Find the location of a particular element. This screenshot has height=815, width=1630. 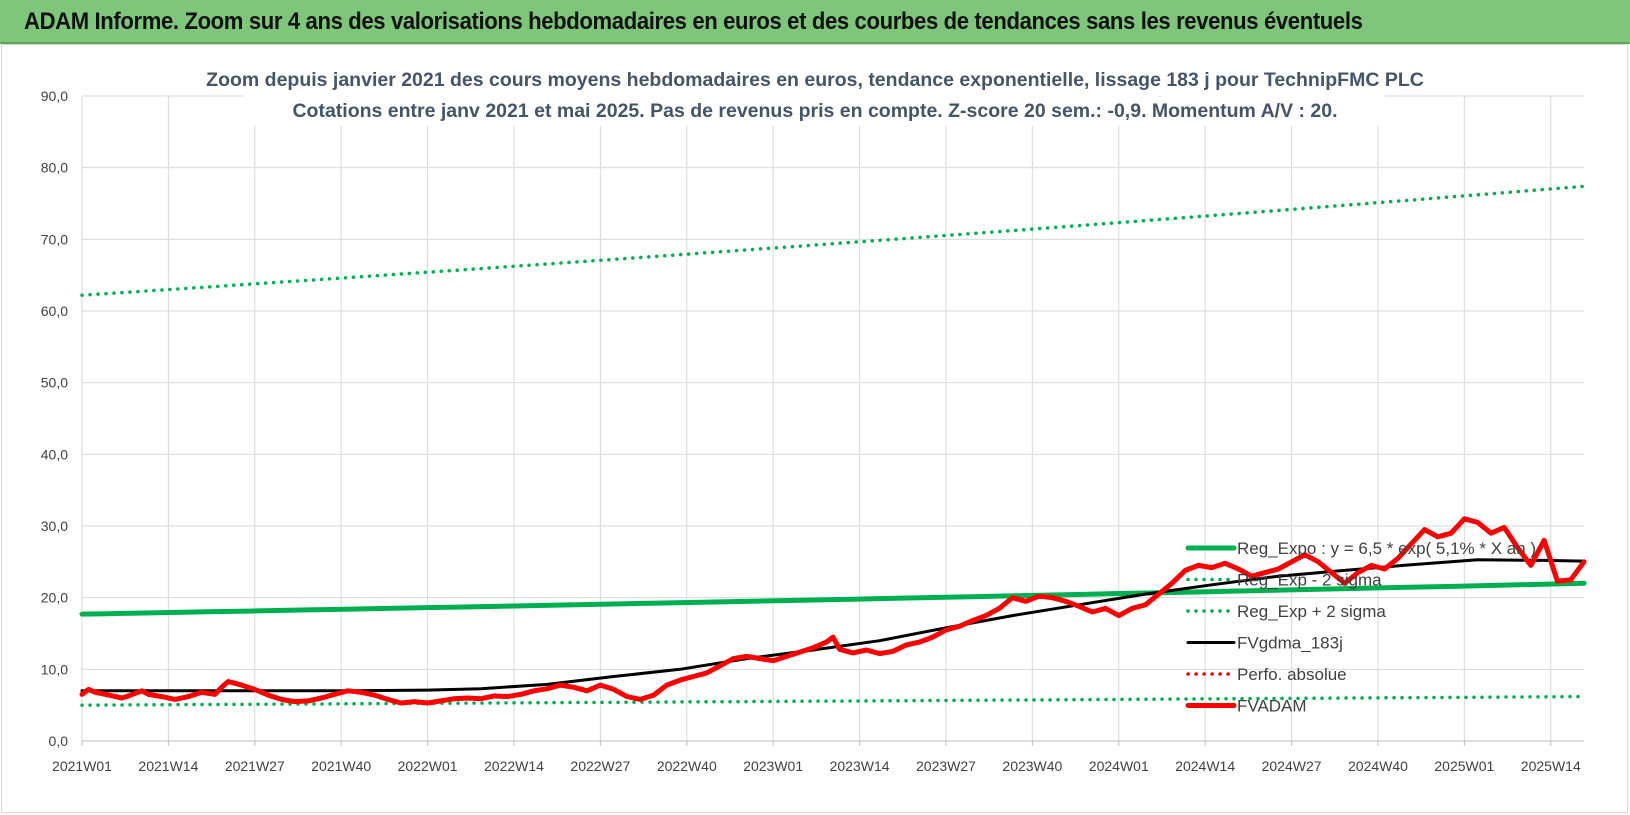

x-tick-label: 2023W14 is located at coordinates (860, 766).